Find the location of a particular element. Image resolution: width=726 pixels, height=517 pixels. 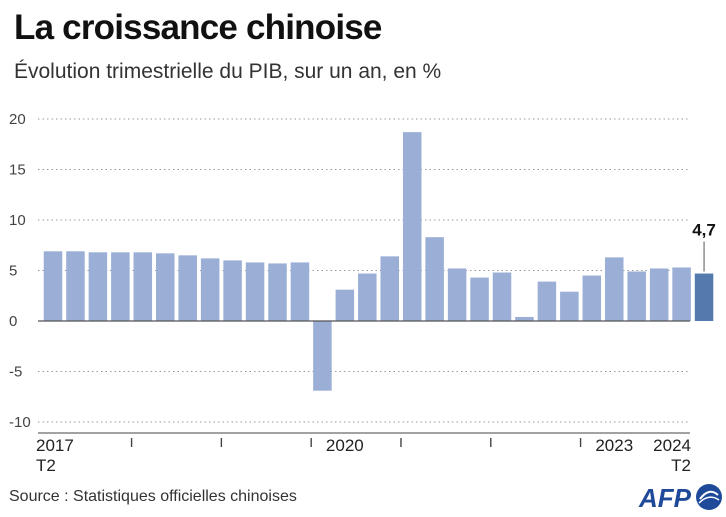

y-tick-label: -5 is located at coordinates (15, 372).